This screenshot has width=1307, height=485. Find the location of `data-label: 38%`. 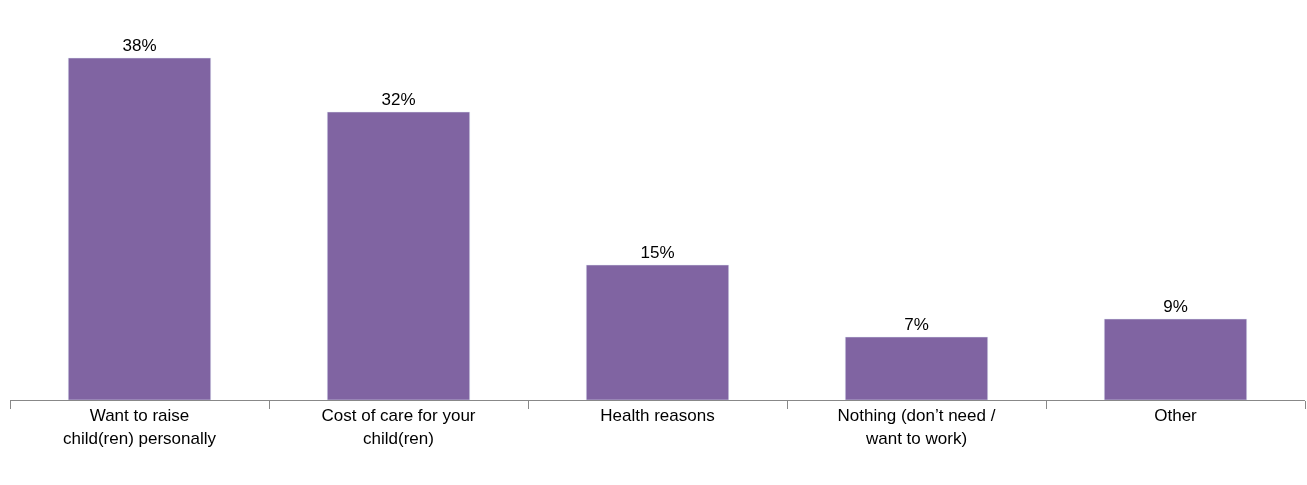

data-label: 38% is located at coordinates (139, 45).